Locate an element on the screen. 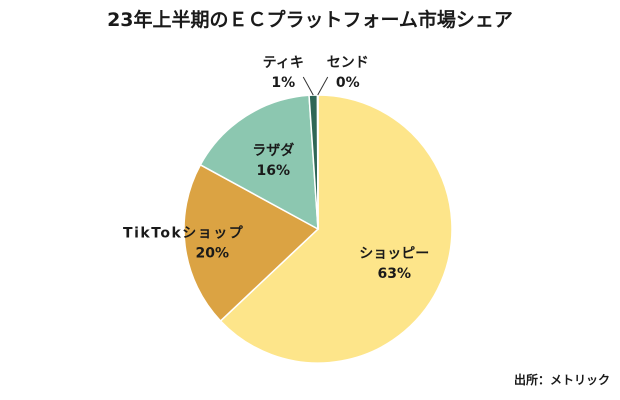 The height and width of the screenshot is (400, 620). source-note: 出所：メトリック is located at coordinates (562, 379).